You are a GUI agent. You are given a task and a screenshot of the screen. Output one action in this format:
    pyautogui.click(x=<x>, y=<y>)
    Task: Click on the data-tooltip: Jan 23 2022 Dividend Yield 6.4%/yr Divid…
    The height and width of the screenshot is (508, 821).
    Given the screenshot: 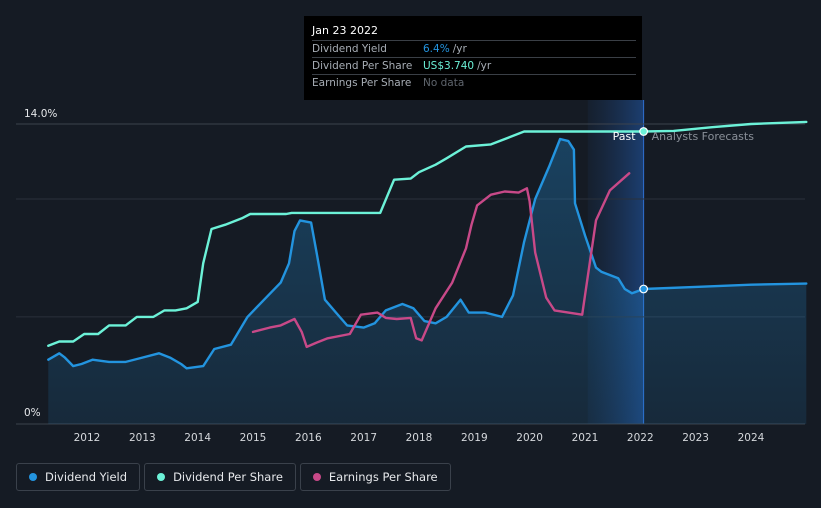 What is the action you would take?
    pyautogui.click(x=473, y=58)
    